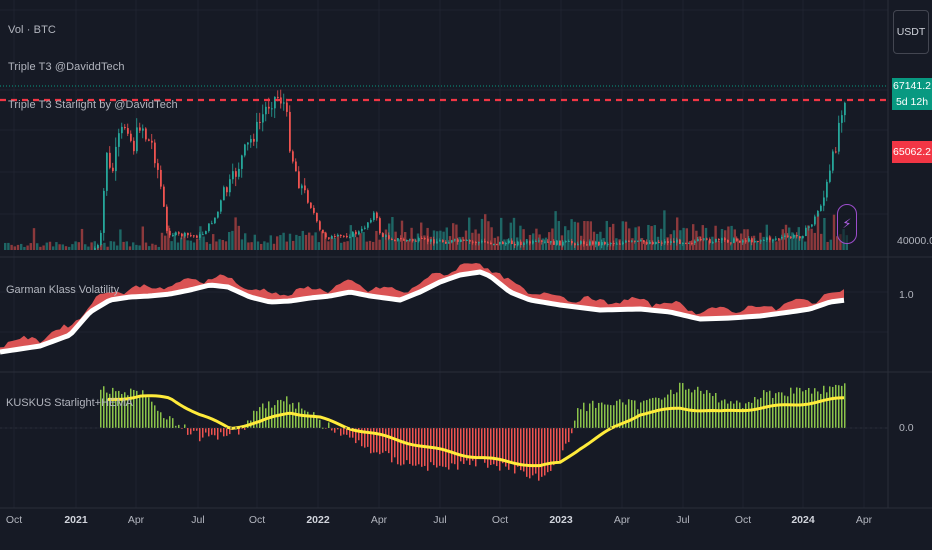  What do you see at coordinates (66, 67) in the screenshot?
I see `legend-triple-t3: Triple T3 @DaviddTech` at bounding box center [66, 67].